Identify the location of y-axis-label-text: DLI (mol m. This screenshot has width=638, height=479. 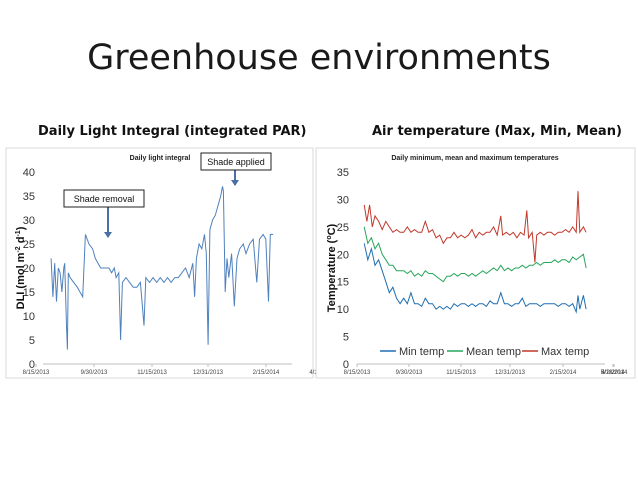
(21, 280).